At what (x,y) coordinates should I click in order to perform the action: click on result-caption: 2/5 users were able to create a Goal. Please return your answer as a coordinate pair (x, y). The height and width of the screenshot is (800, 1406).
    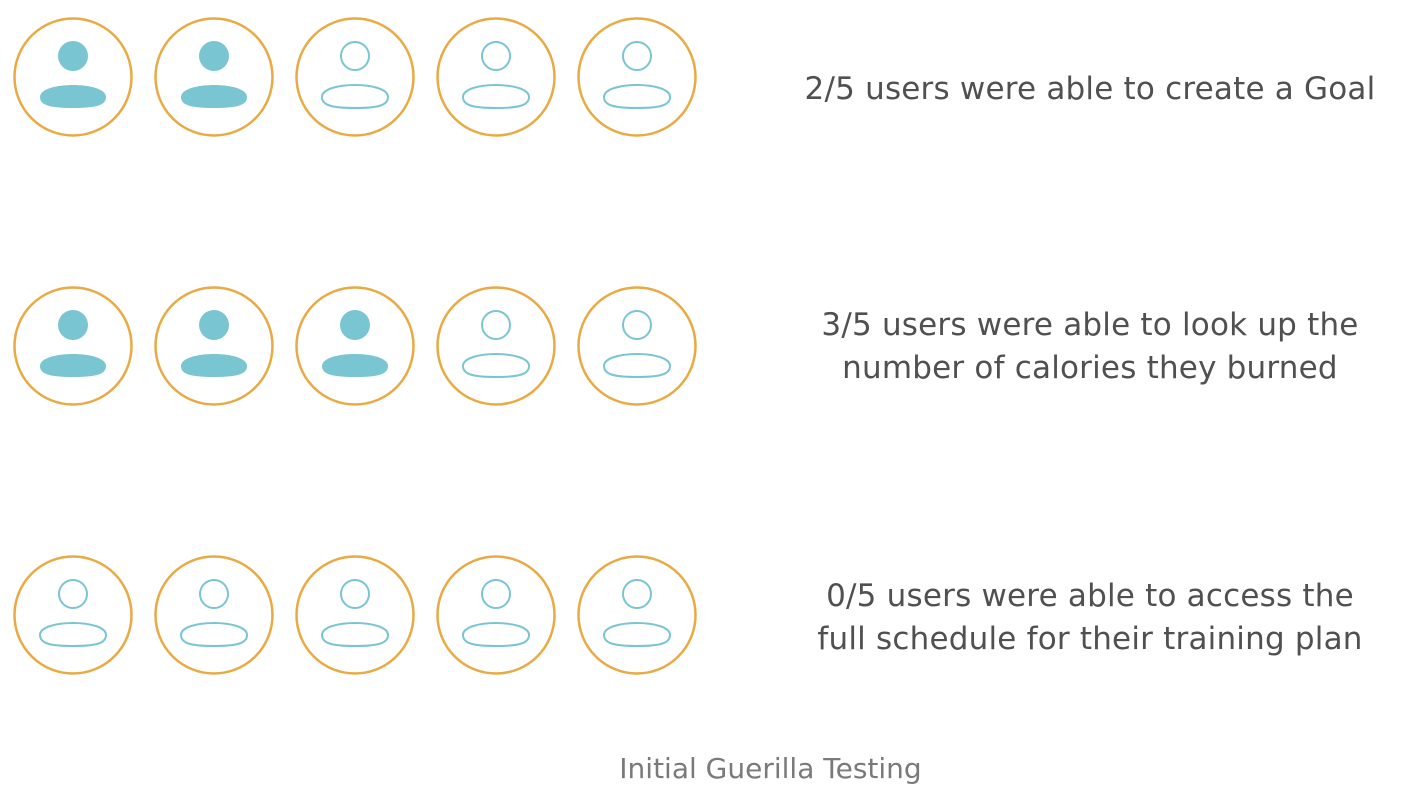
    Looking at the image, I should click on (1090, 89).